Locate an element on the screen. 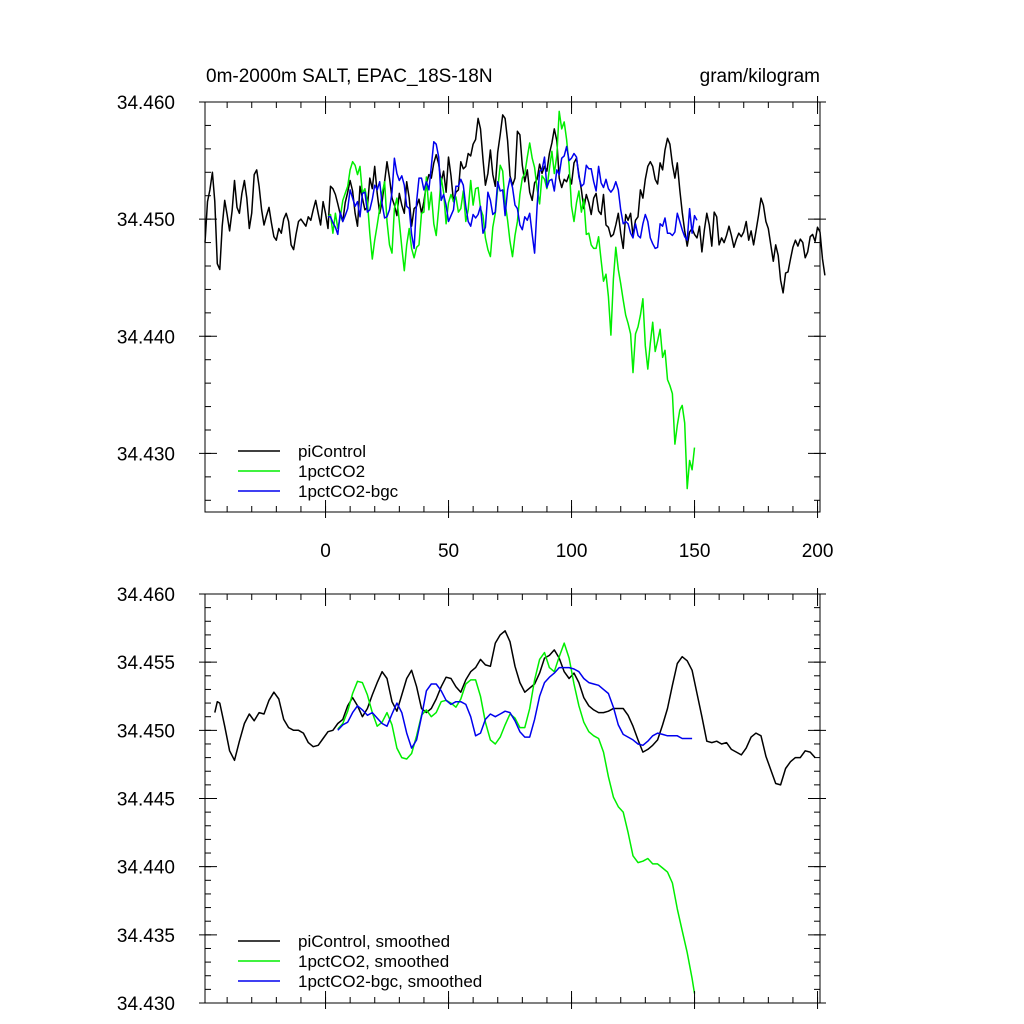 This screenshot has height=1024, width=1024. x-tick-label: 150 is located at coordinates (695, 551).